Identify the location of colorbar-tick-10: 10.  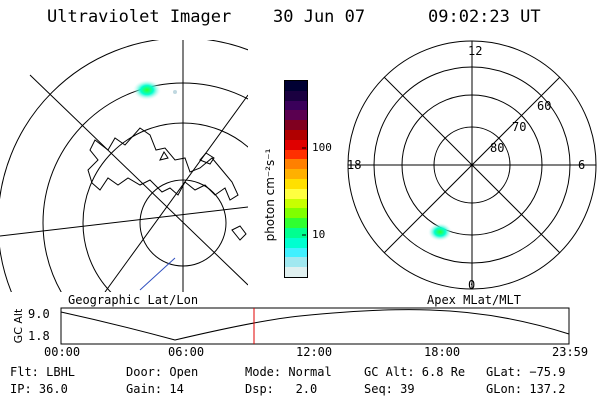
(319, 234).